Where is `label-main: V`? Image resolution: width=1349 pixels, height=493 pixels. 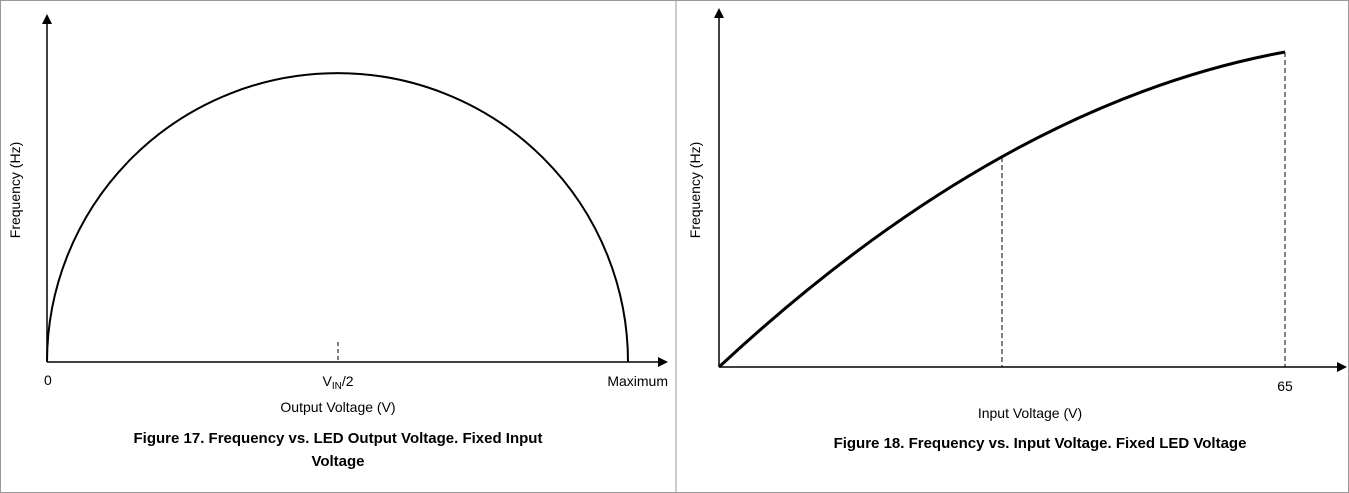
label-main: V is located at coordinates (327, 381).